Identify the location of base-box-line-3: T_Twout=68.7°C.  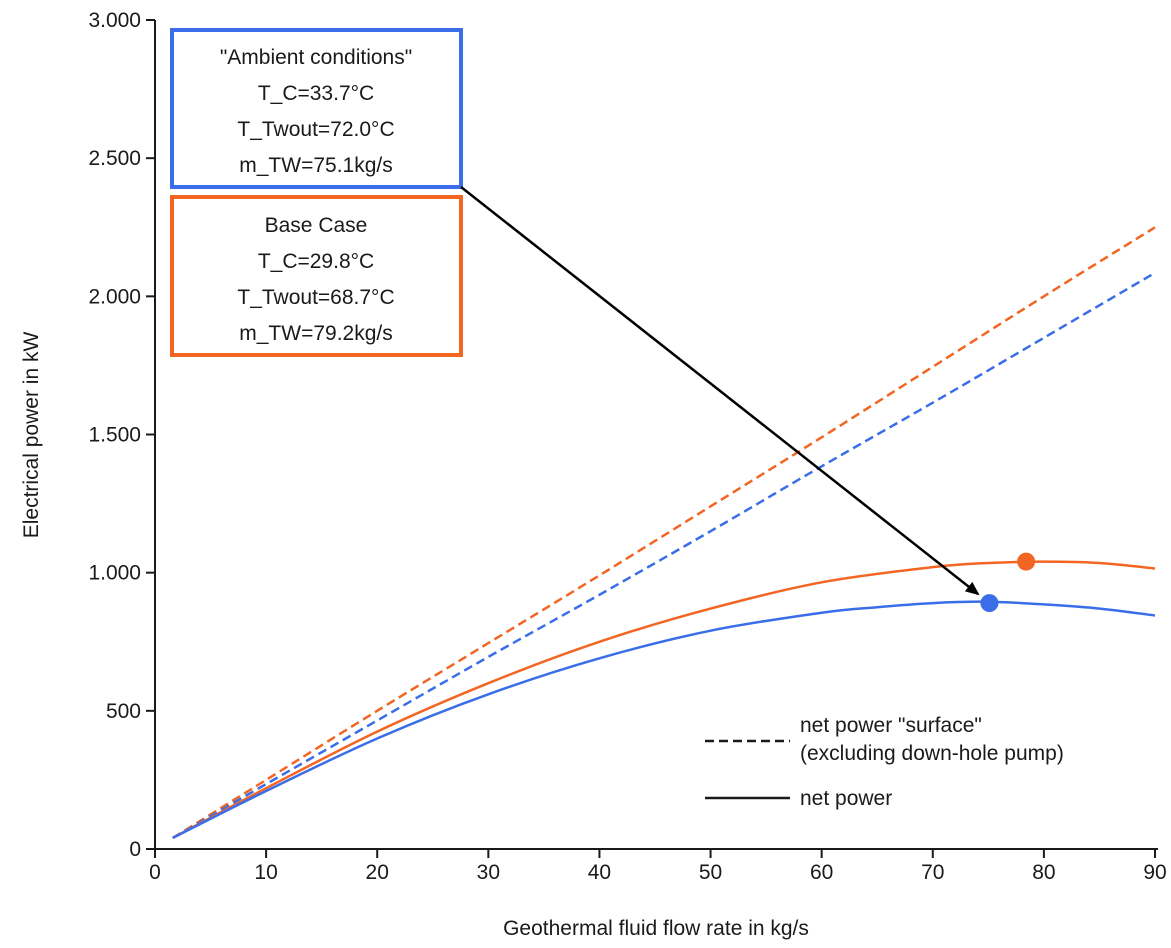
(315, 297).